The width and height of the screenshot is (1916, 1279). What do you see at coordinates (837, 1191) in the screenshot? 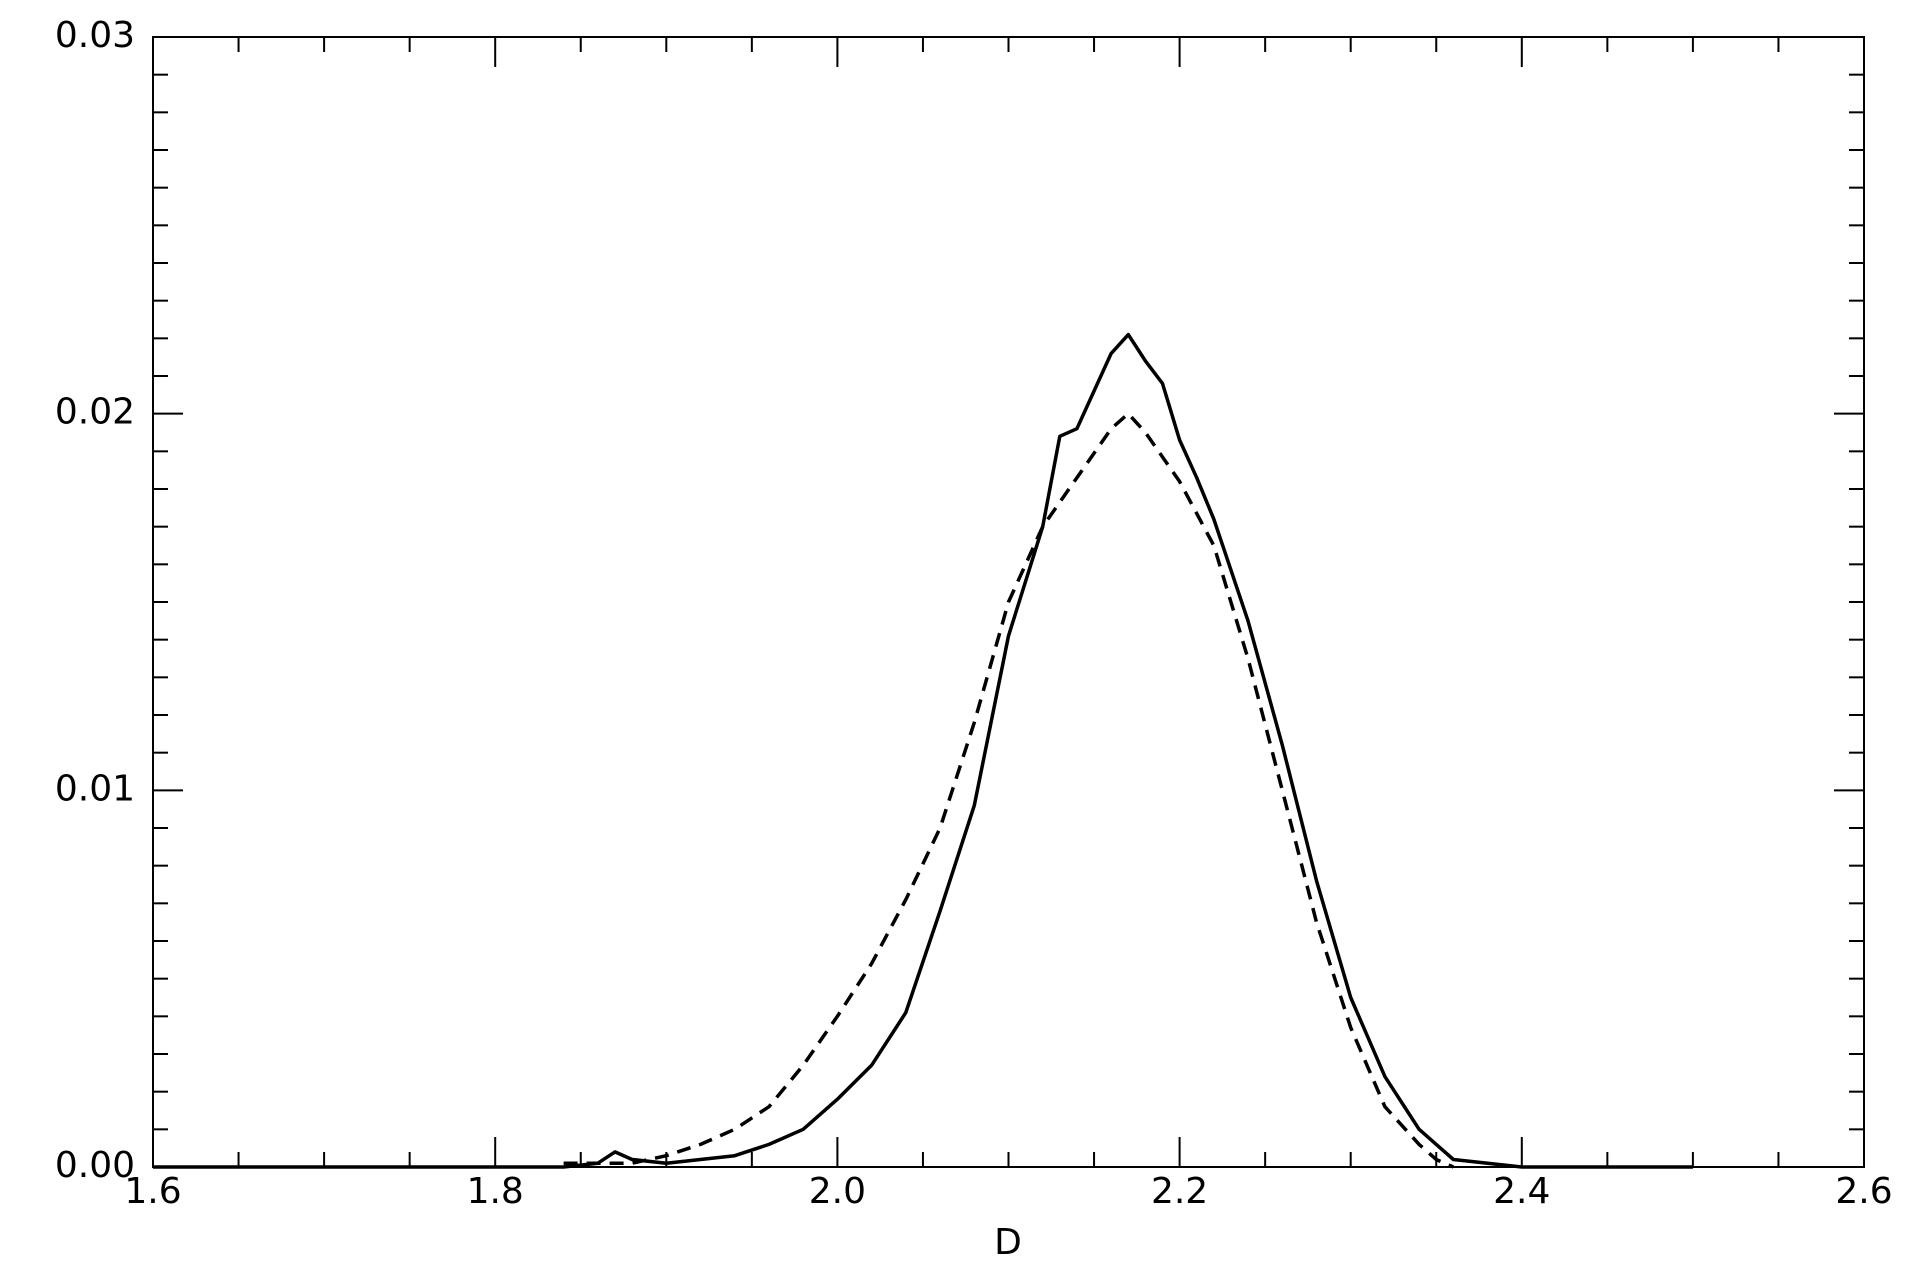
I see `x-tick-label: 2.0` at bounding box center [837, 1191].